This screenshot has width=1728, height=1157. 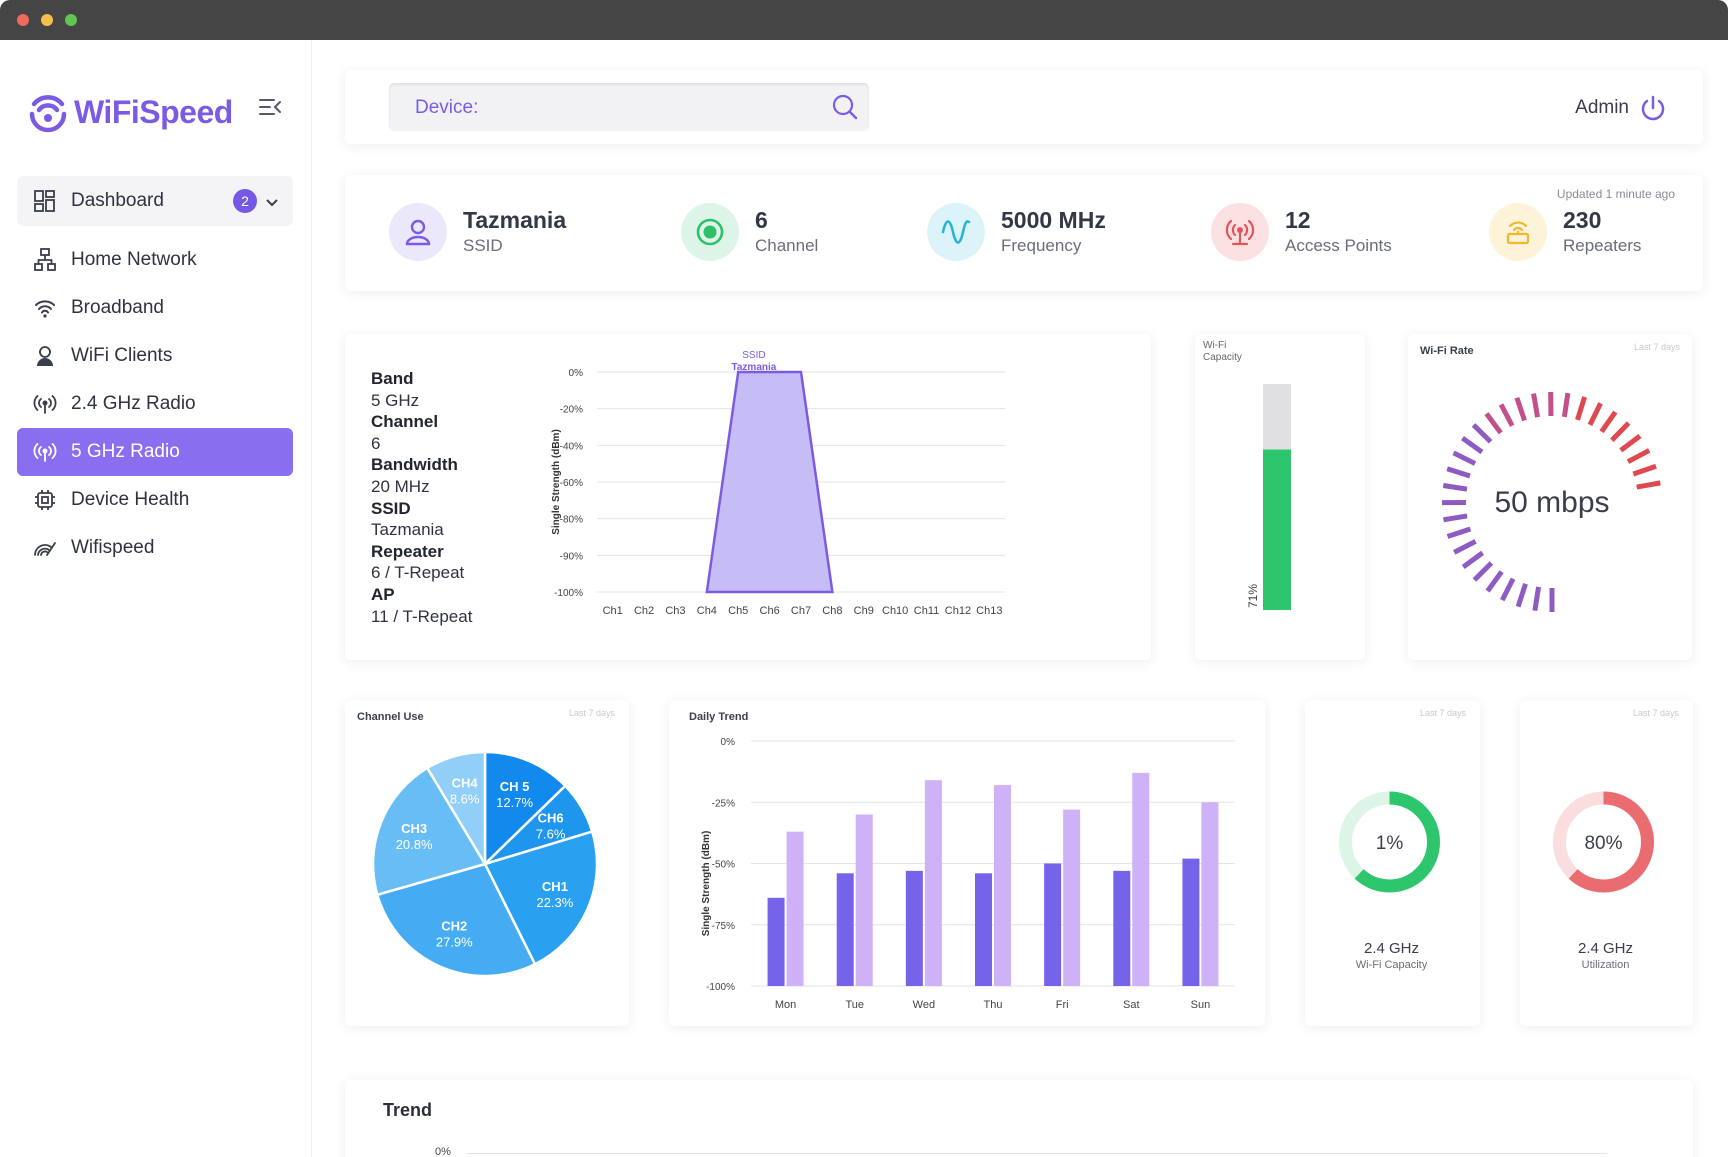 I want to click on network-tree-icon, so click(x=45, y=260).